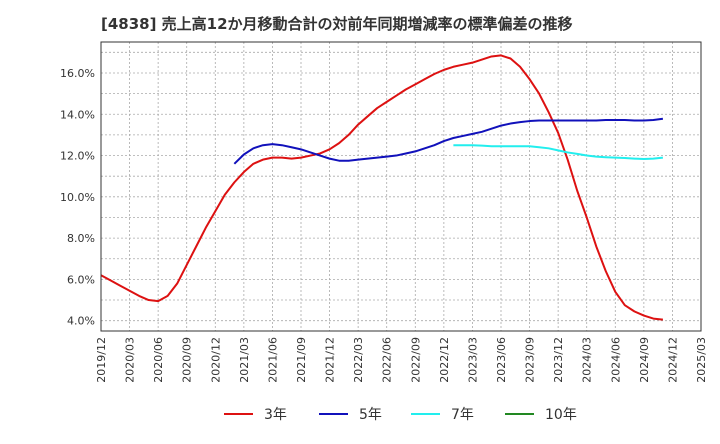 The width and height of the screenshot is (720, 444). I want to click on x-tick-label-10: 2022/06, so click(387, 360).